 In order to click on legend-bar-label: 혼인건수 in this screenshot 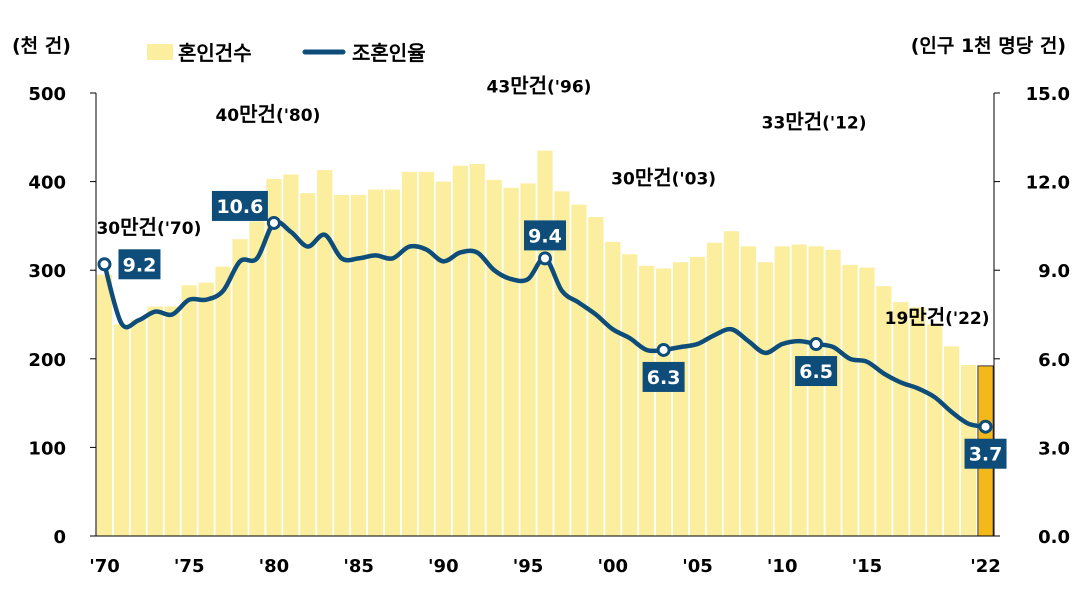, I will do `click(215, 53)`.